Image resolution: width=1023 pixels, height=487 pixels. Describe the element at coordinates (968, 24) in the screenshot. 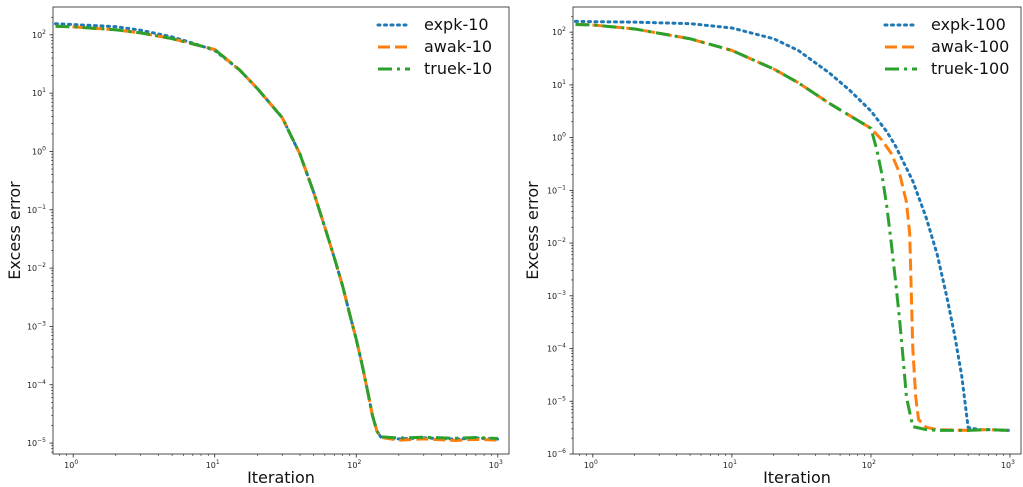

I see `legend-label: expk-100` at that location.